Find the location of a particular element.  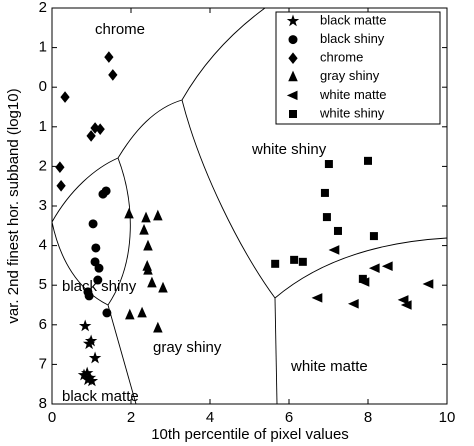

x-tick-label: 6 is located at coordinates (289, 417).